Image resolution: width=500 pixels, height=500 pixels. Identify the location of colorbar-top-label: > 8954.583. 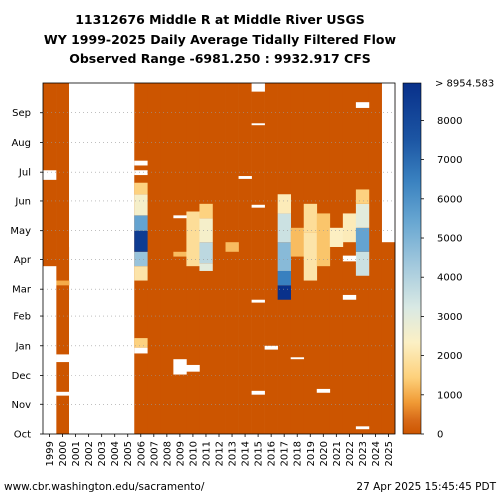
(464, 84).